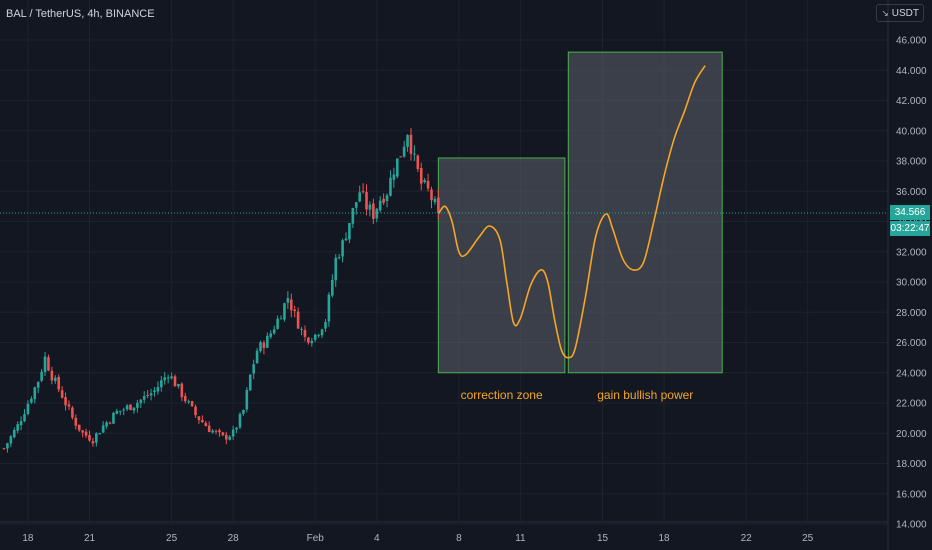  What do you see at coordinates (900, 13) in the screenshot?
I see `currency-button: ↘ USDT` at bounding box center [900, 13].